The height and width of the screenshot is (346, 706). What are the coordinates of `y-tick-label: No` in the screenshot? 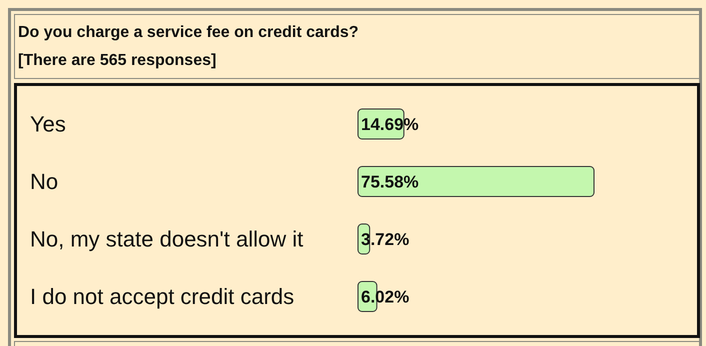 It's located at (44, 181).